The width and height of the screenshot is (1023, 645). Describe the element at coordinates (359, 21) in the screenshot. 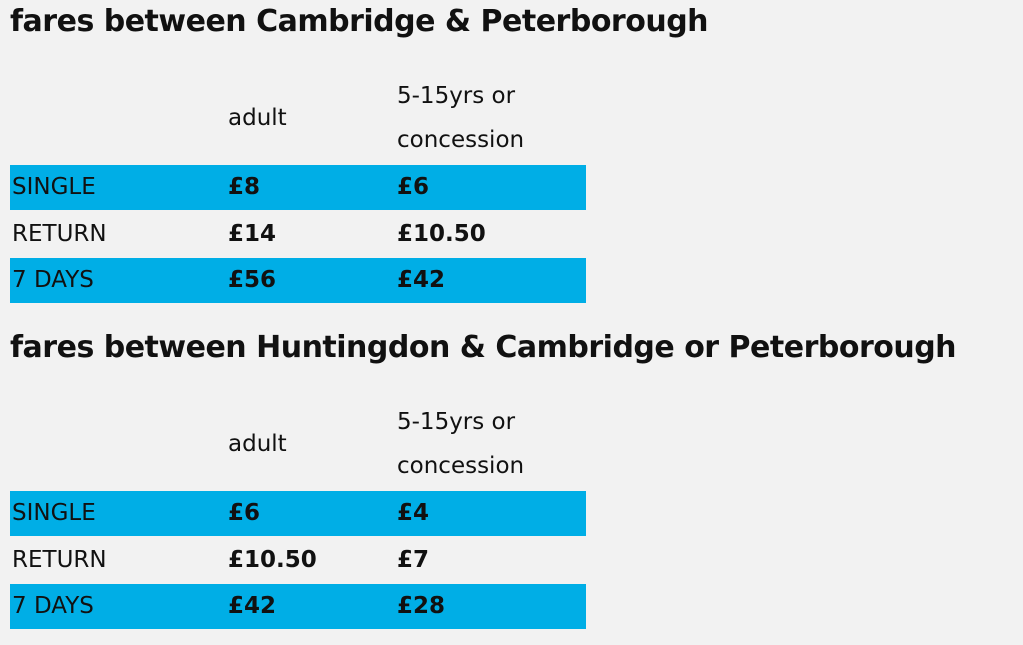

I see `section-title: fares between Cambridge & Peterborough` at that location.